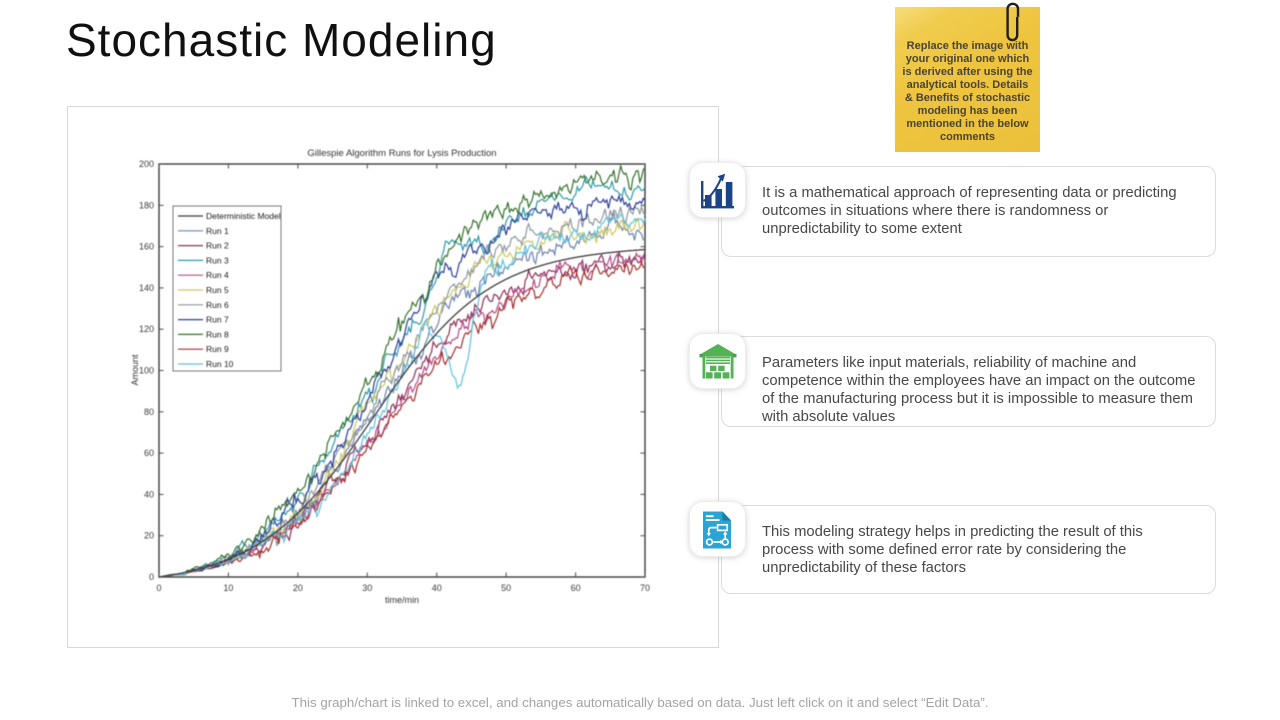 This screenshot has height=720, width=1280. What do you see at coordinates (506, 588) in the screenshot?
I see `svg-text: 50` at bounding box center [506, 588].